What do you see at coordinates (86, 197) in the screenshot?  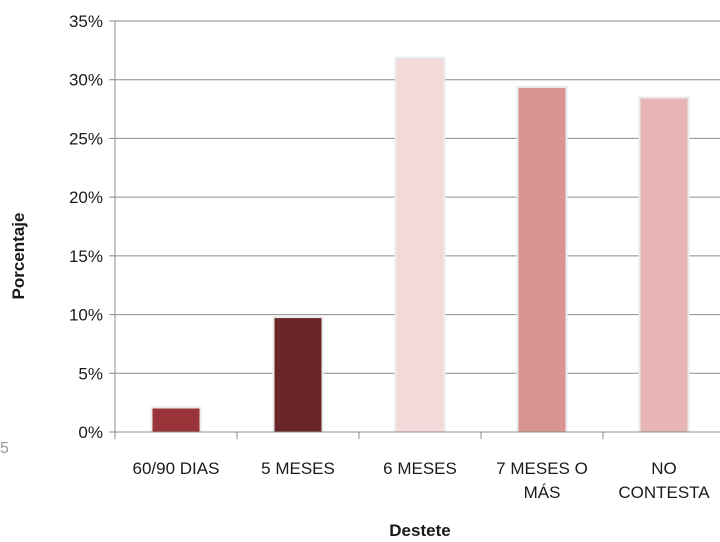 I see `y-tick-label: 20%` at bounding box center [86, 197].